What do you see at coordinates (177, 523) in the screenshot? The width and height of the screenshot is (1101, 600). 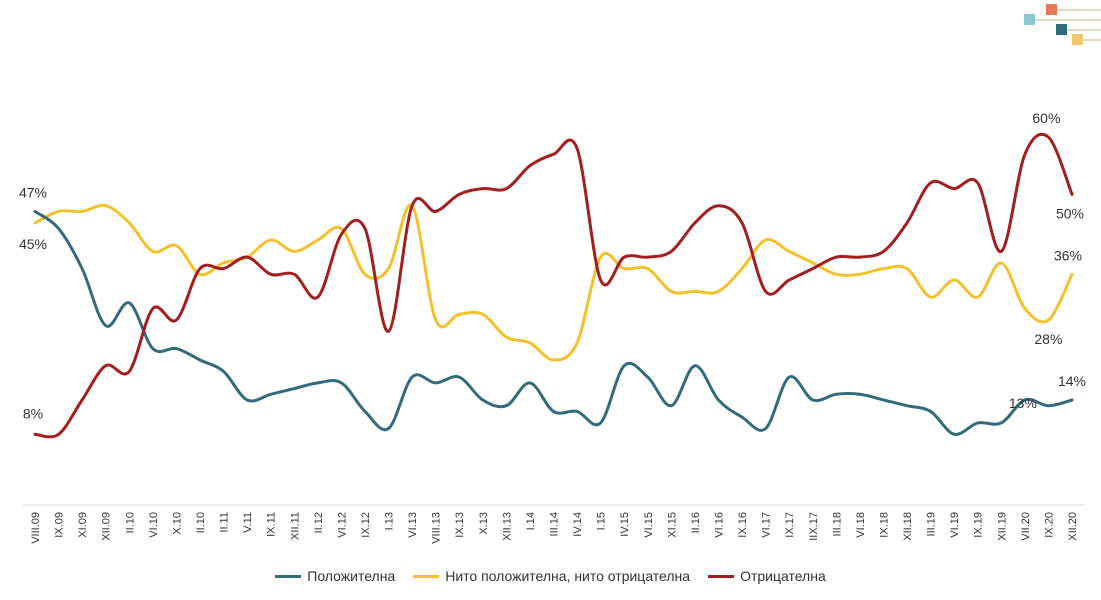 I see `x-tick-label: X.10` at bounding box center [177, 523].